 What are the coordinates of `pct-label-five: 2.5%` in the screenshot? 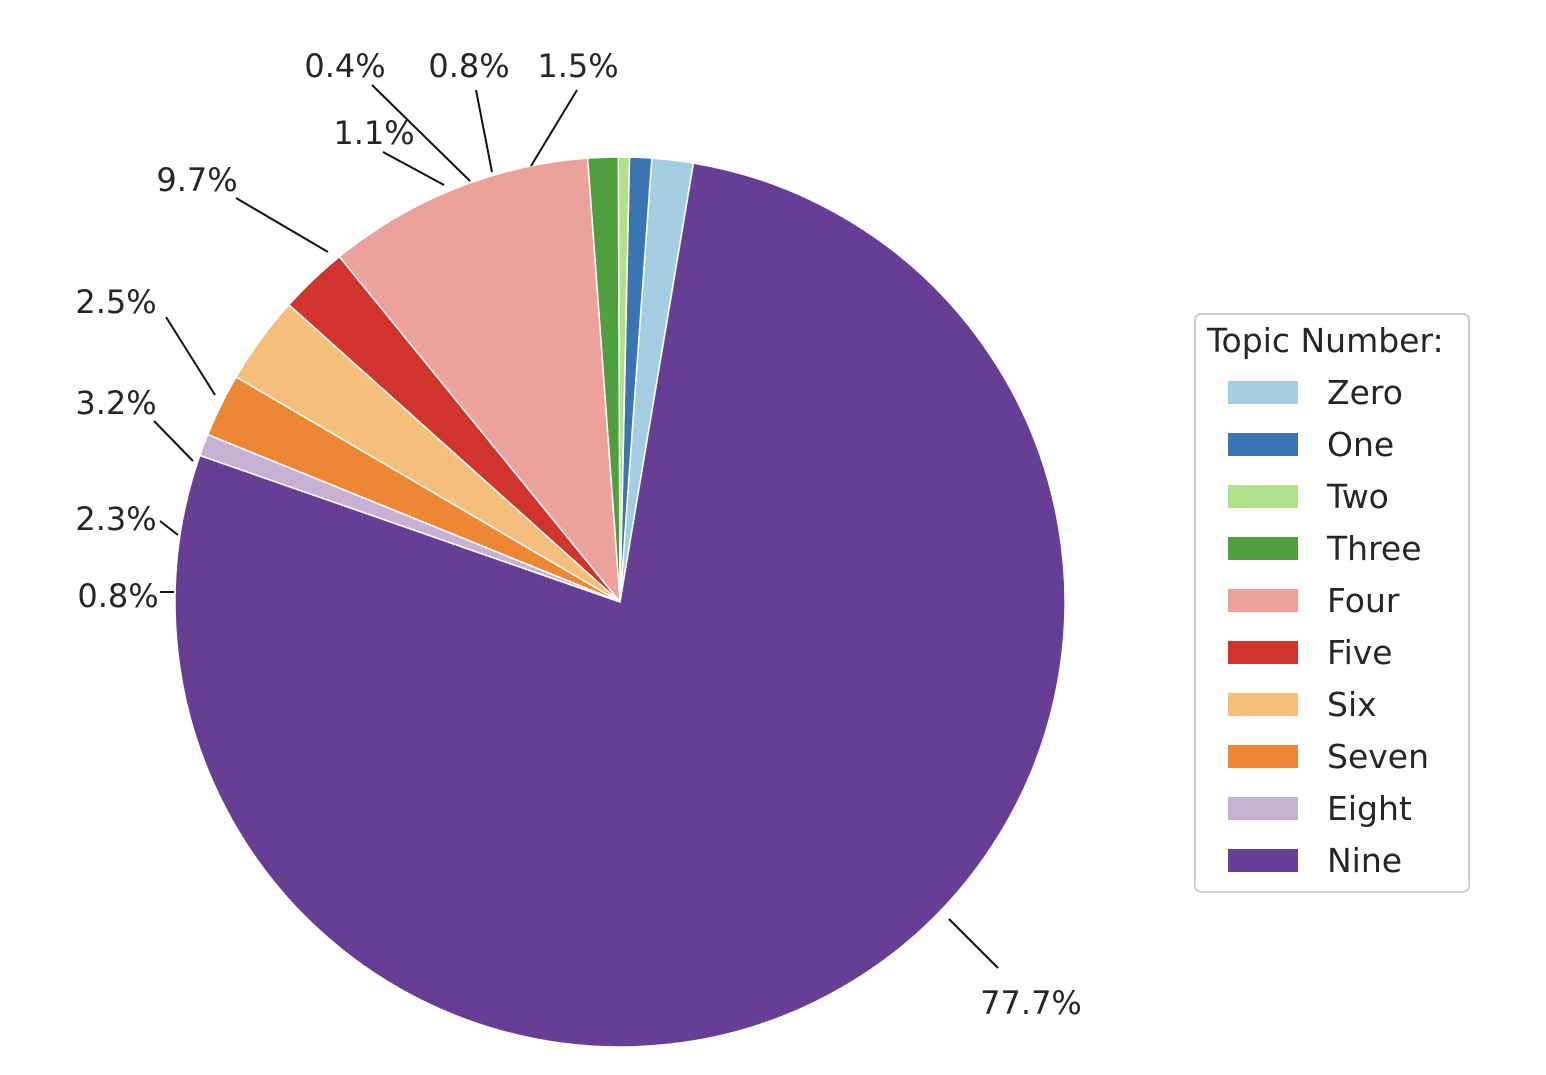 It's located at (115, 302).